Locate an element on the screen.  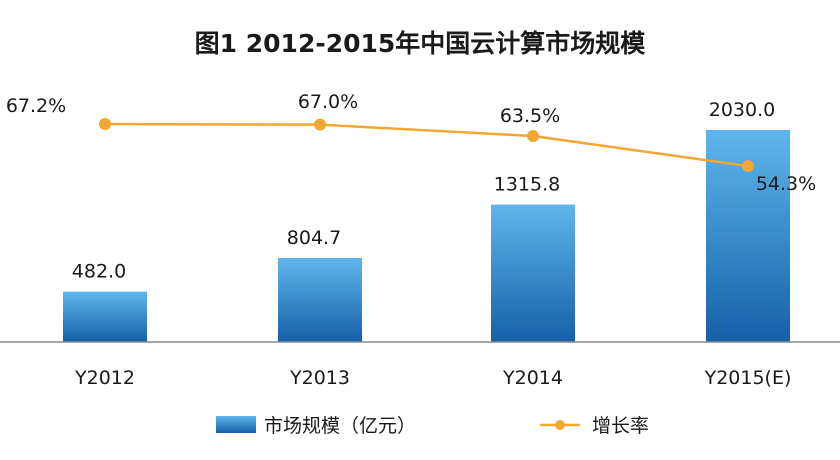
category-labels: Y2012 Y2013 Y2014 Y2015(E) is located at coordinates (432, 378).